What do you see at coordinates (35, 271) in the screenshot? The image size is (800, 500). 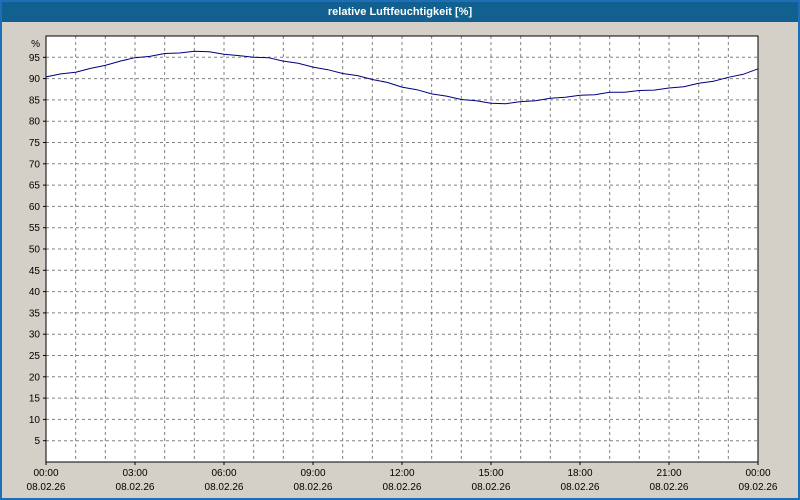 I see `y-axis-label: 45` at bounding box center [35, 271].